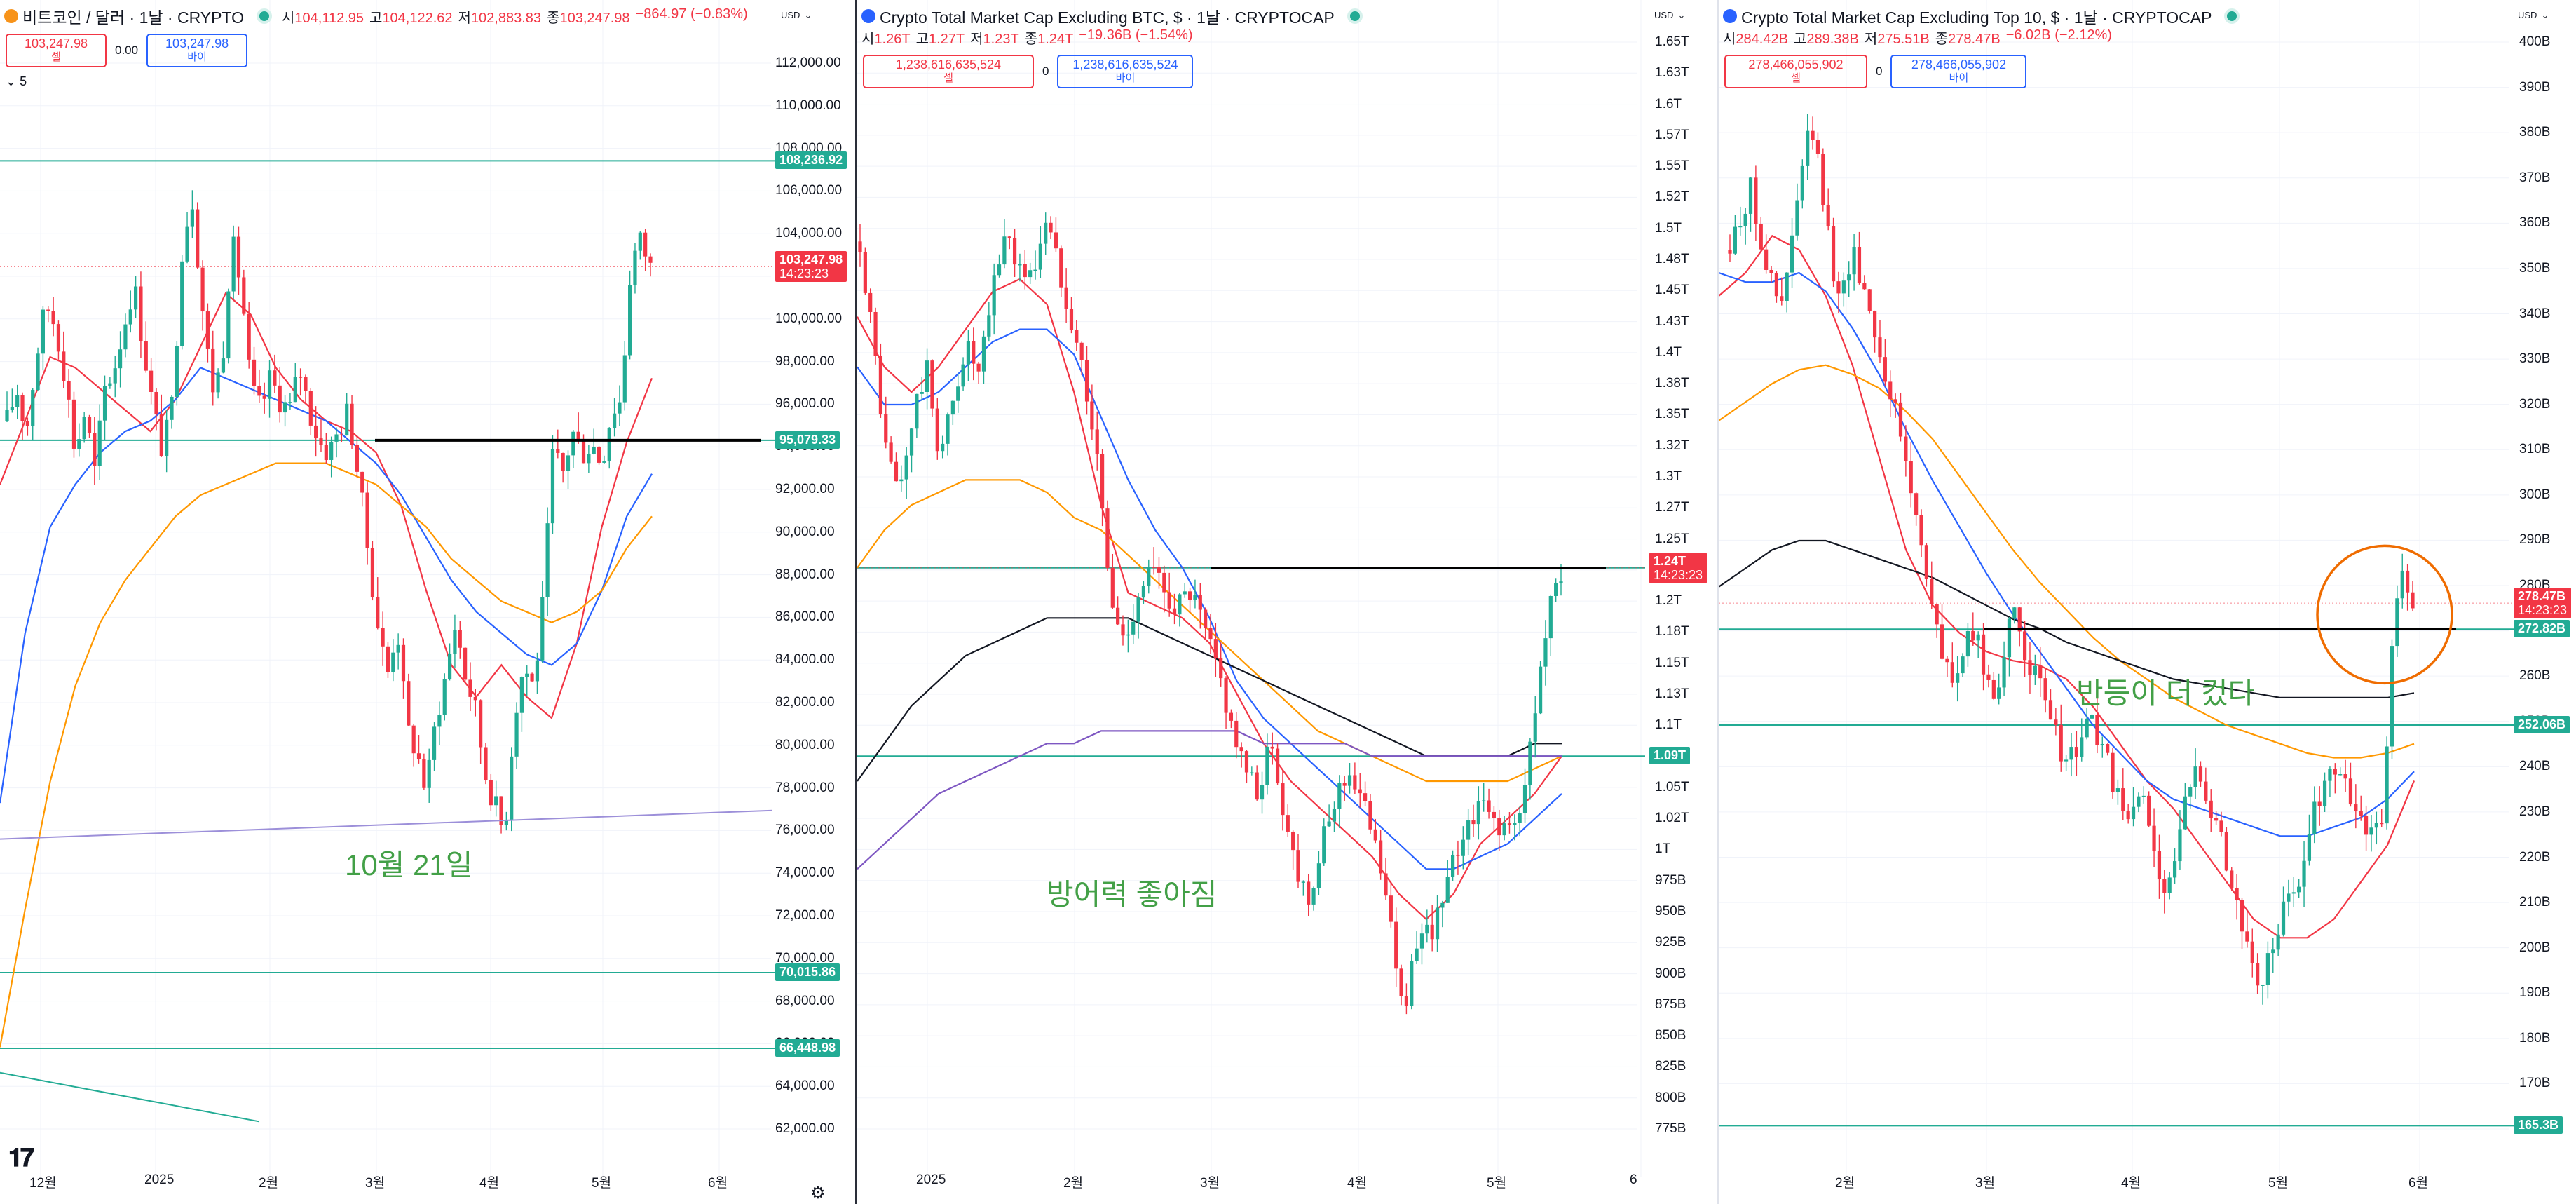 The height and width of the screenshot is (1204, 2576). Describe the element at coordinates (807, 1048) in the screenshot. I see `price-level-tag: 66,448.98` at that location.